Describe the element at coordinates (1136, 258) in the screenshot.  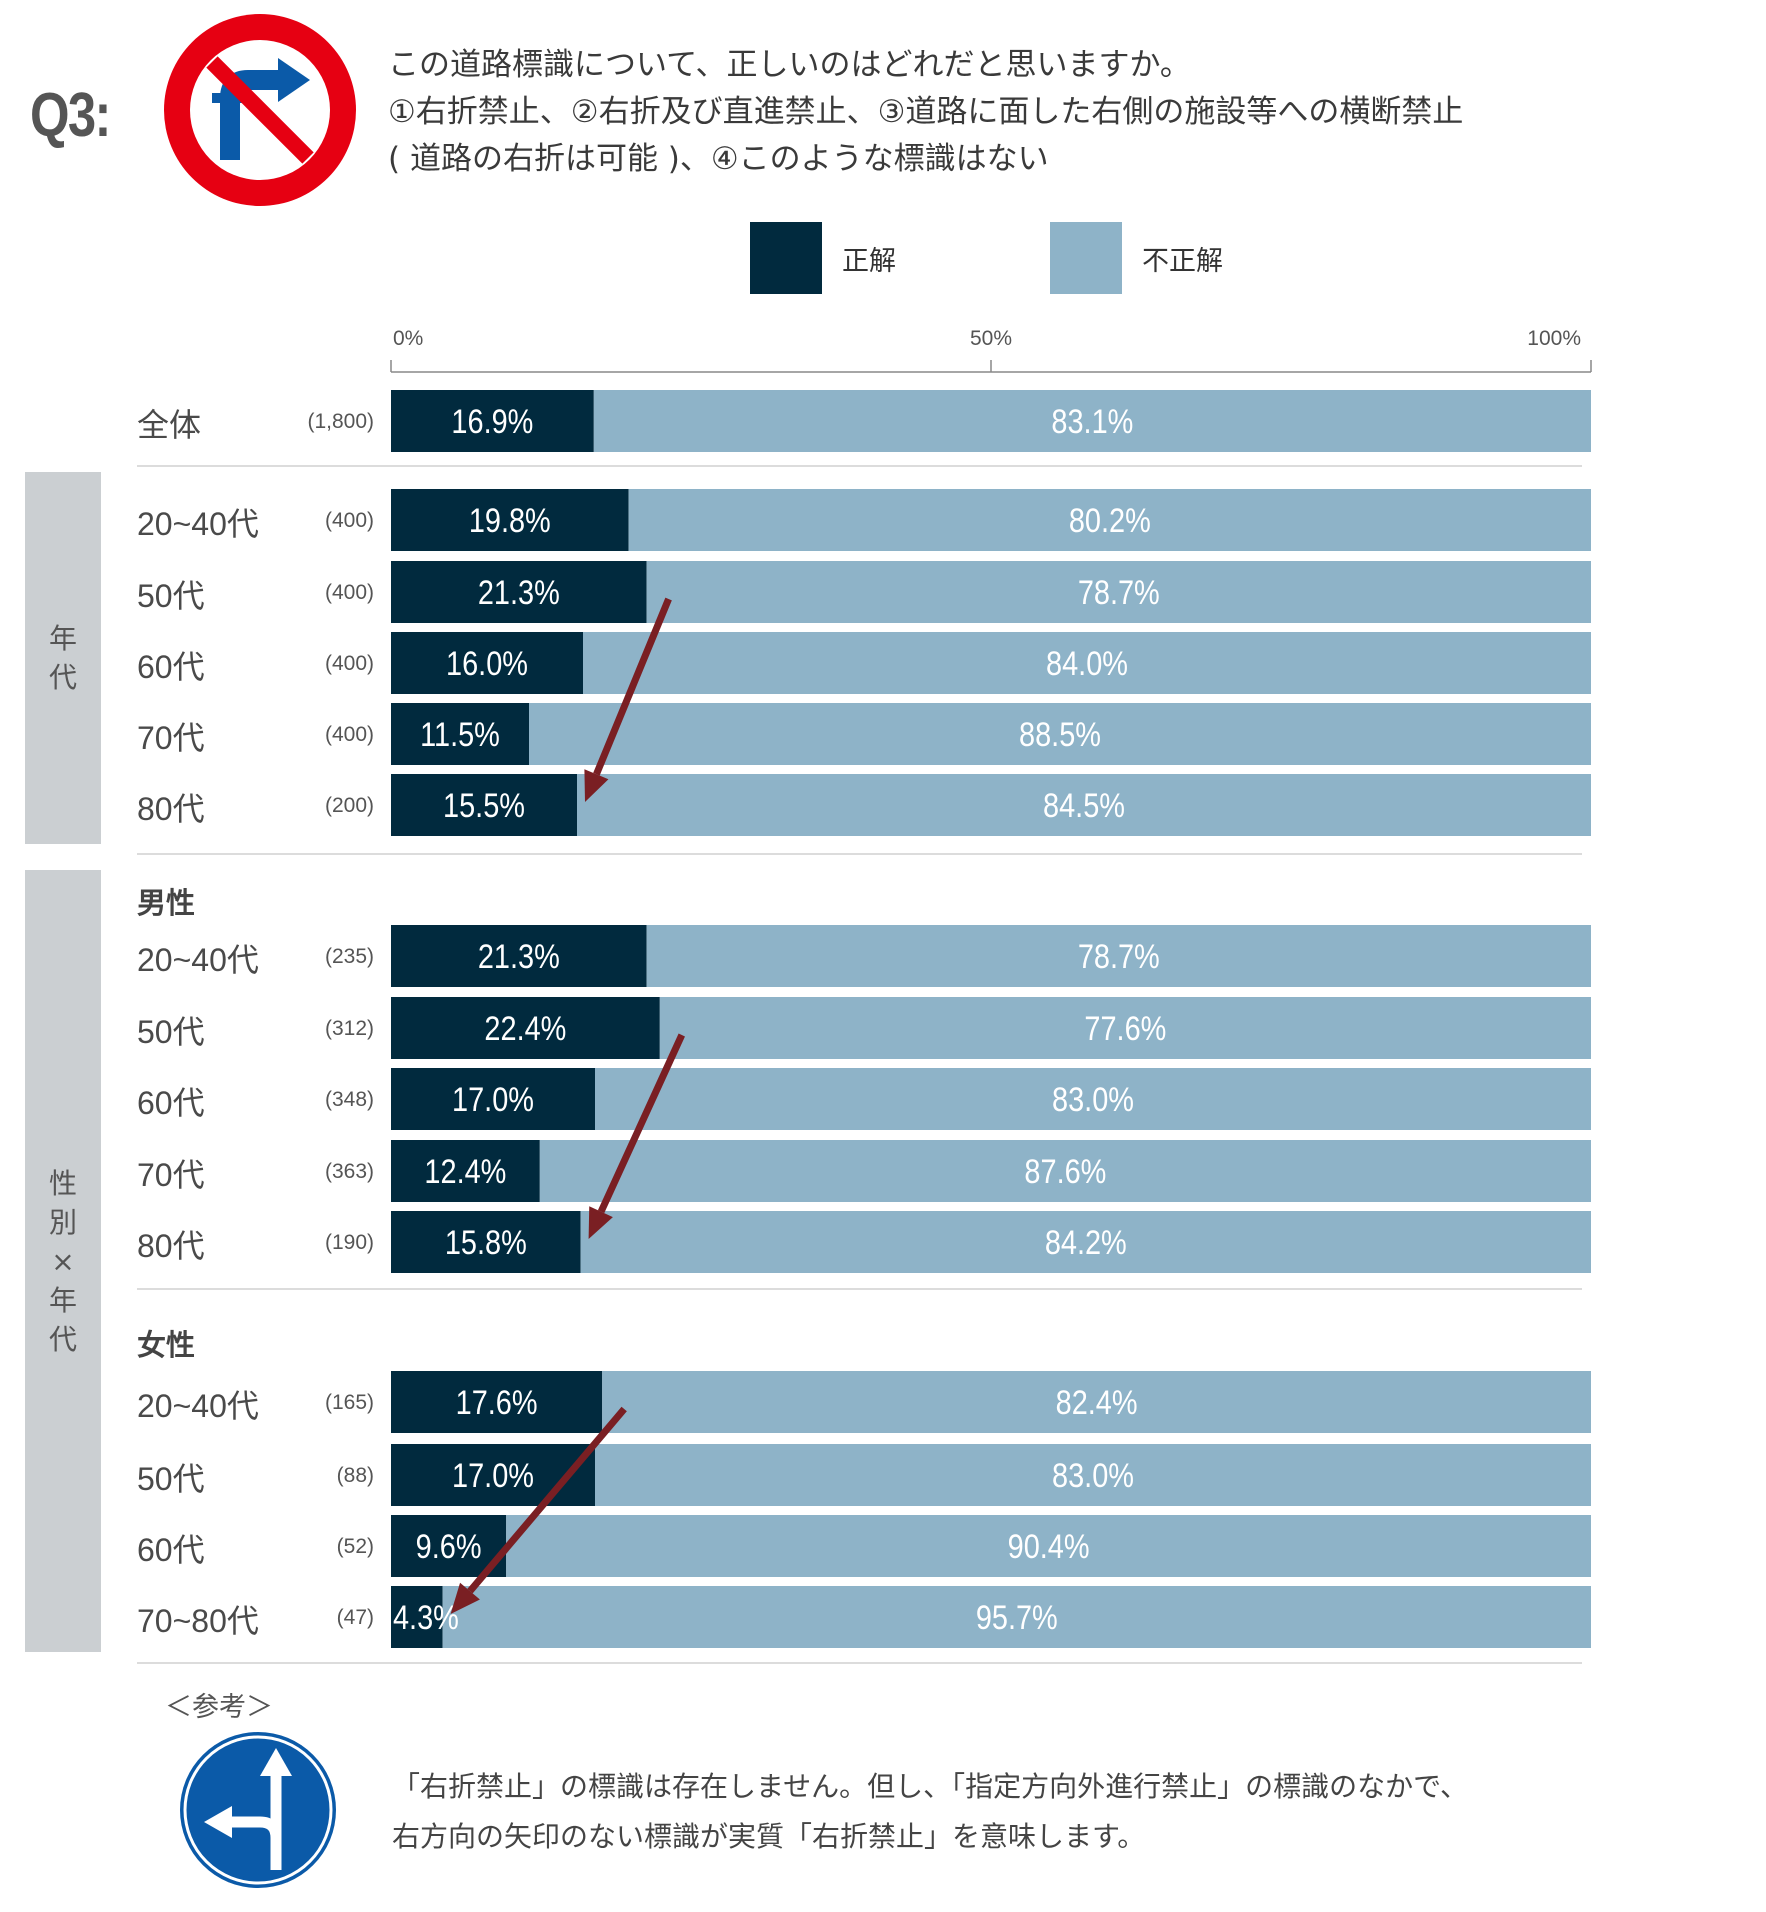
I see `legend-incorrect: 不正解` at that location.